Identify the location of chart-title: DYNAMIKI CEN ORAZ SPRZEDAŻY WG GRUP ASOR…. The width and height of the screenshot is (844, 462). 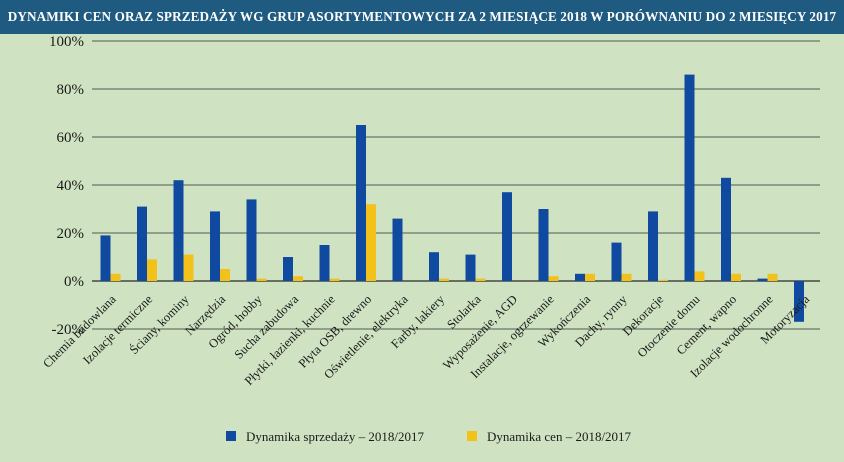
(422, 17).